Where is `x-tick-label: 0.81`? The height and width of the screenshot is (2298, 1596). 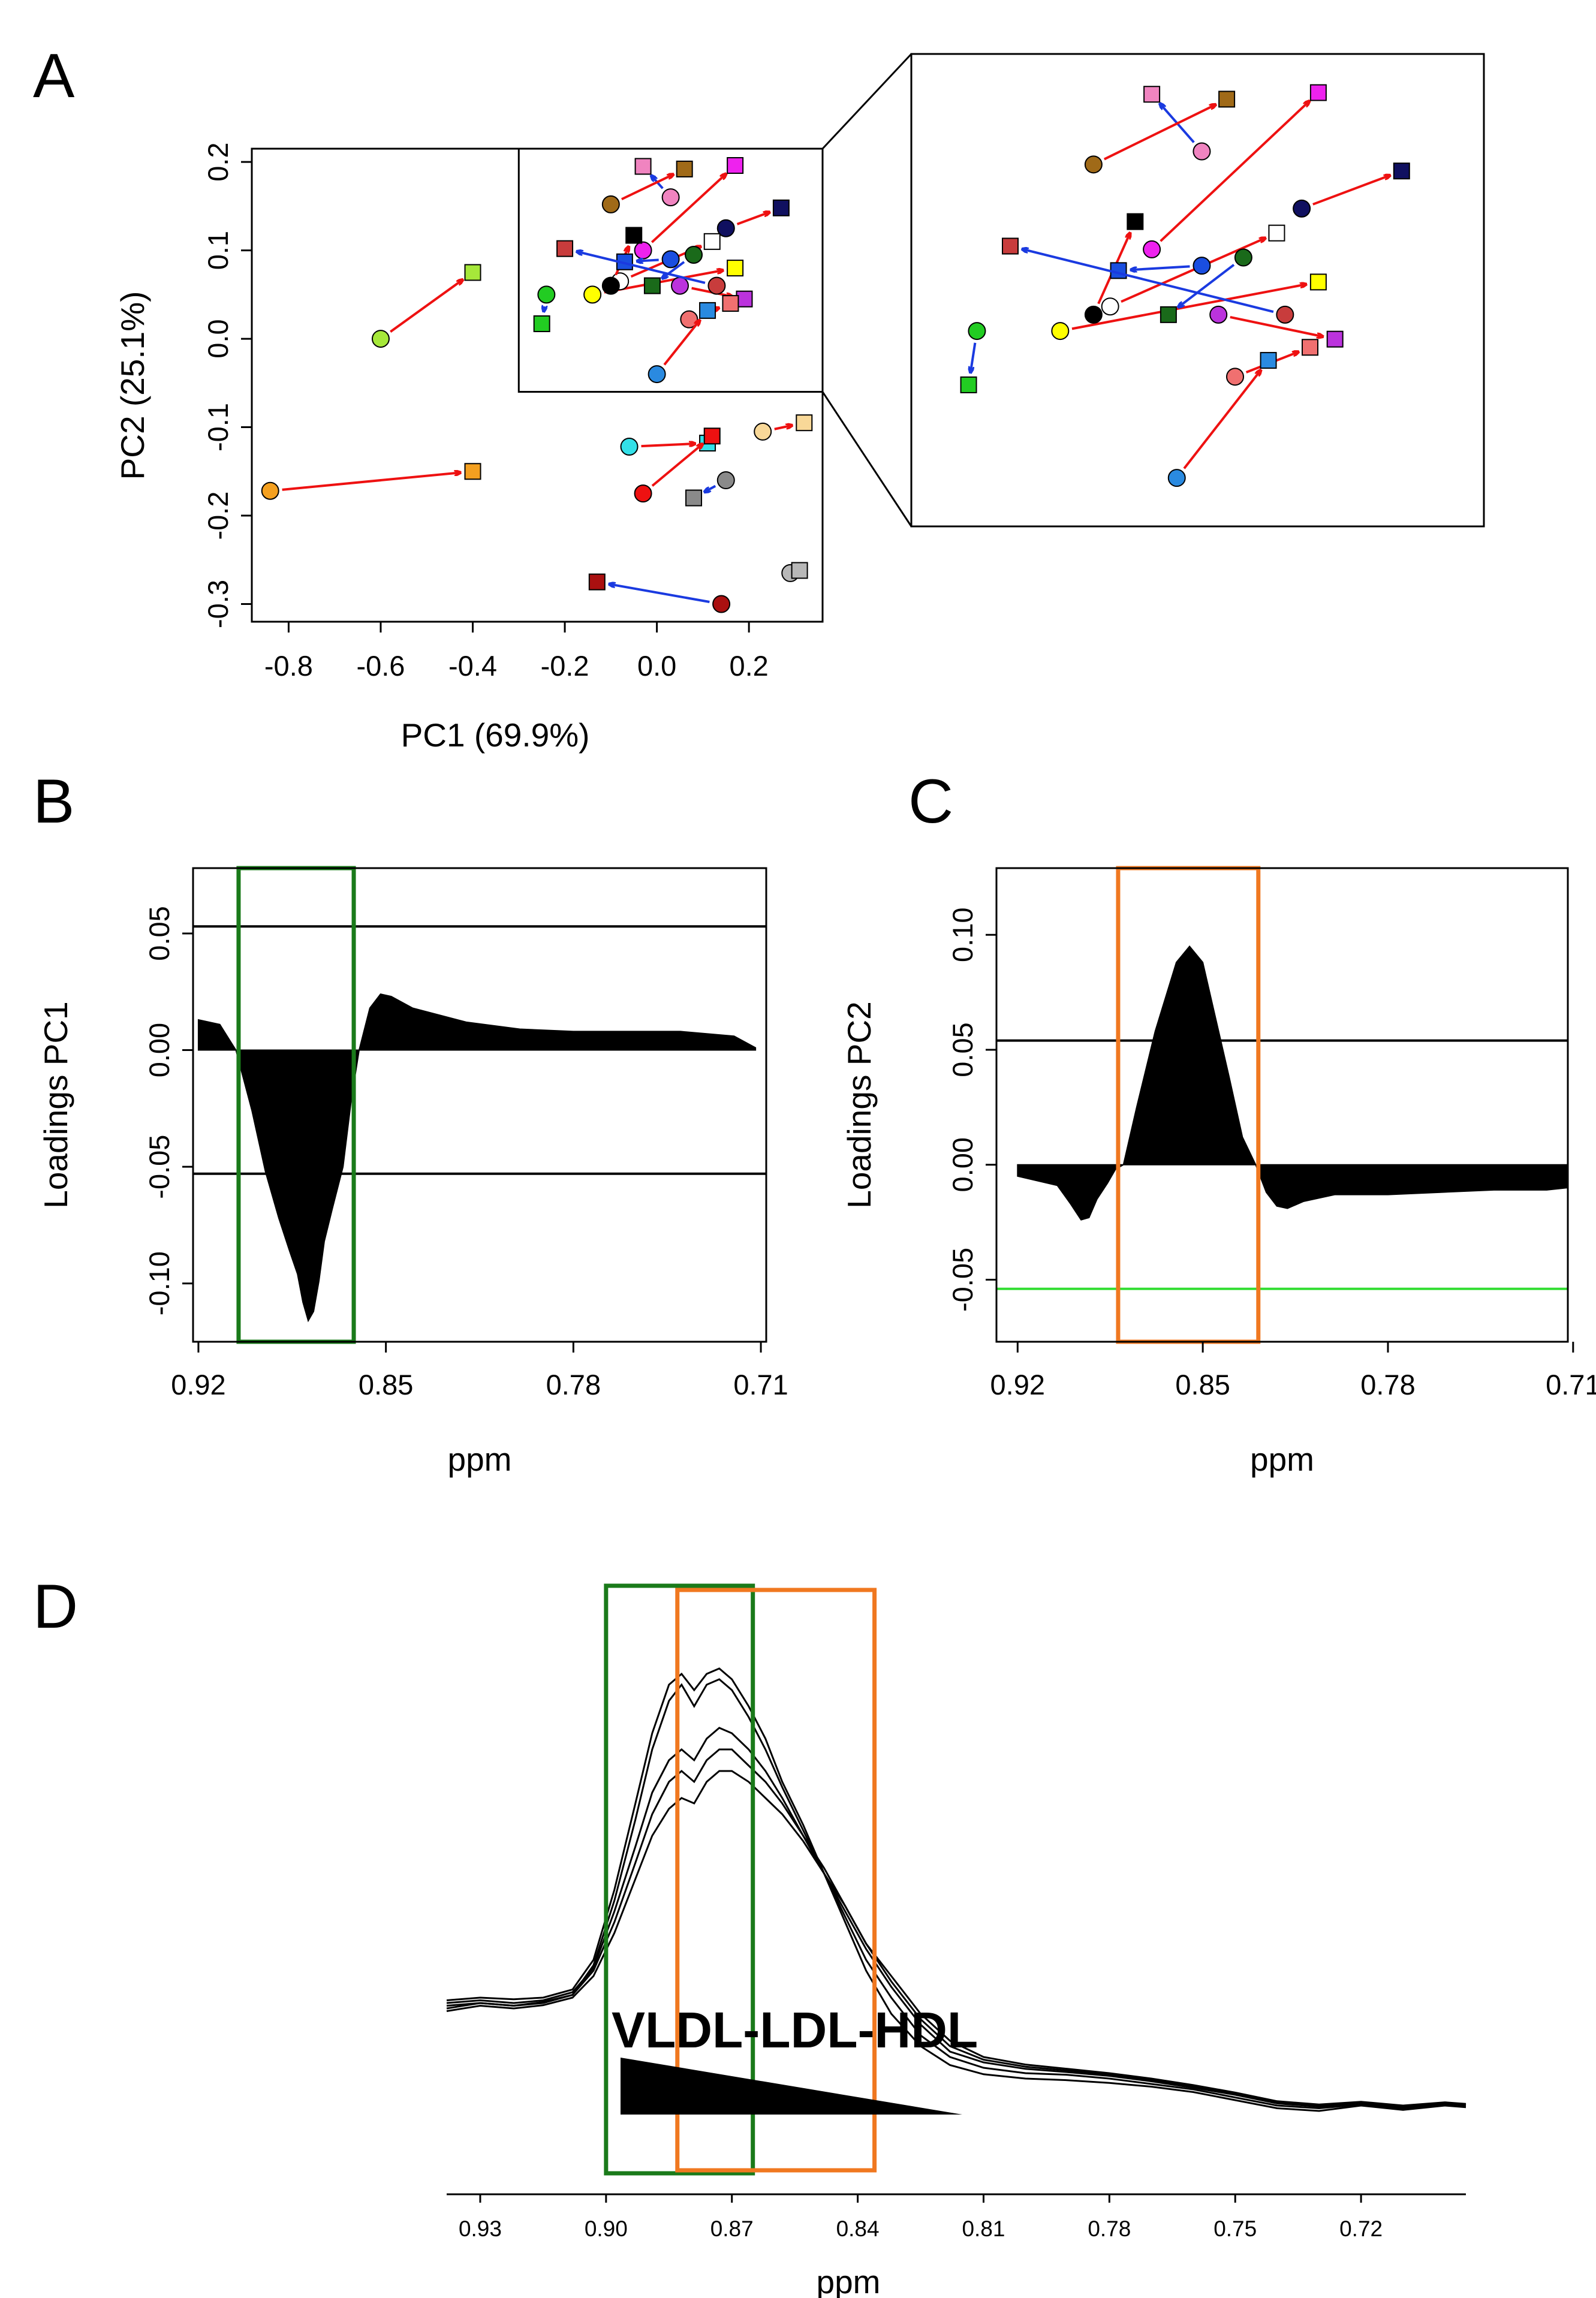 x-tick-label: 0.81 is located at coordinates (983, 2228).